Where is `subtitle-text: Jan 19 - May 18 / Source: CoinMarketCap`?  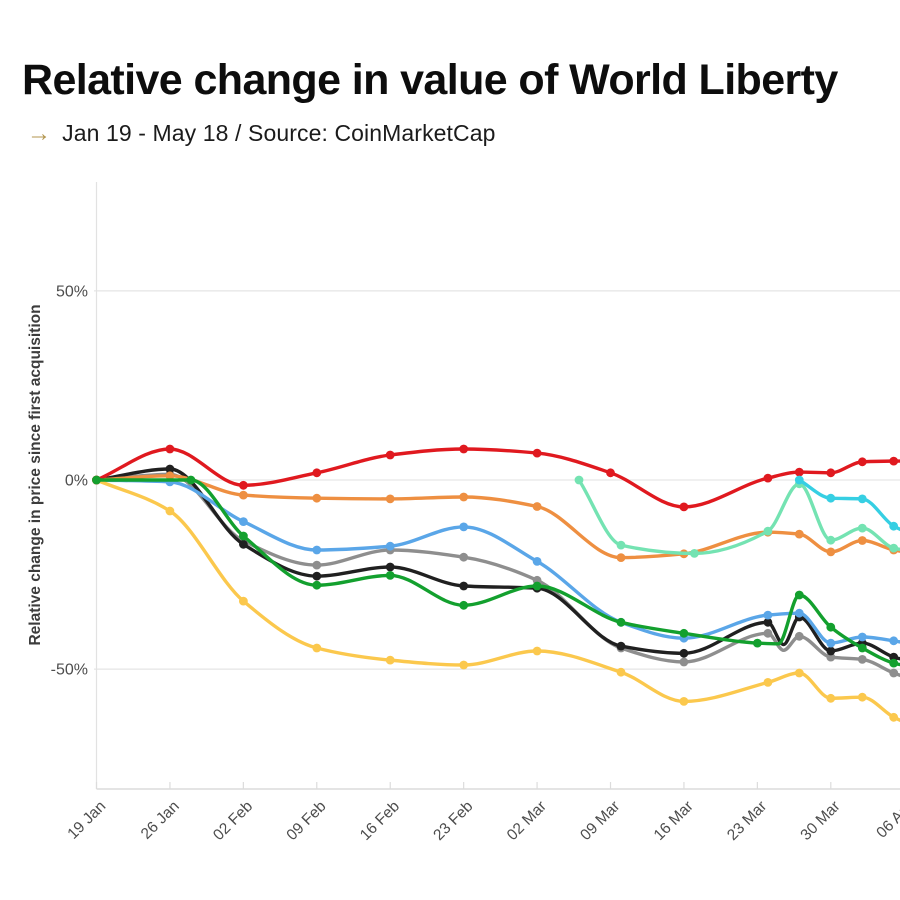
subtitle-text: Jan 19 - May 18 / Source: CoinMarketCap is located at coordinates (279, 133).